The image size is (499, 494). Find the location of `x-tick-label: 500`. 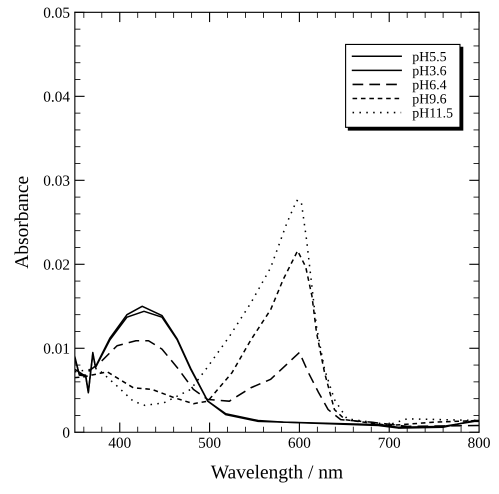

x-tick-label: 500 is located at coordinates (209, 443).